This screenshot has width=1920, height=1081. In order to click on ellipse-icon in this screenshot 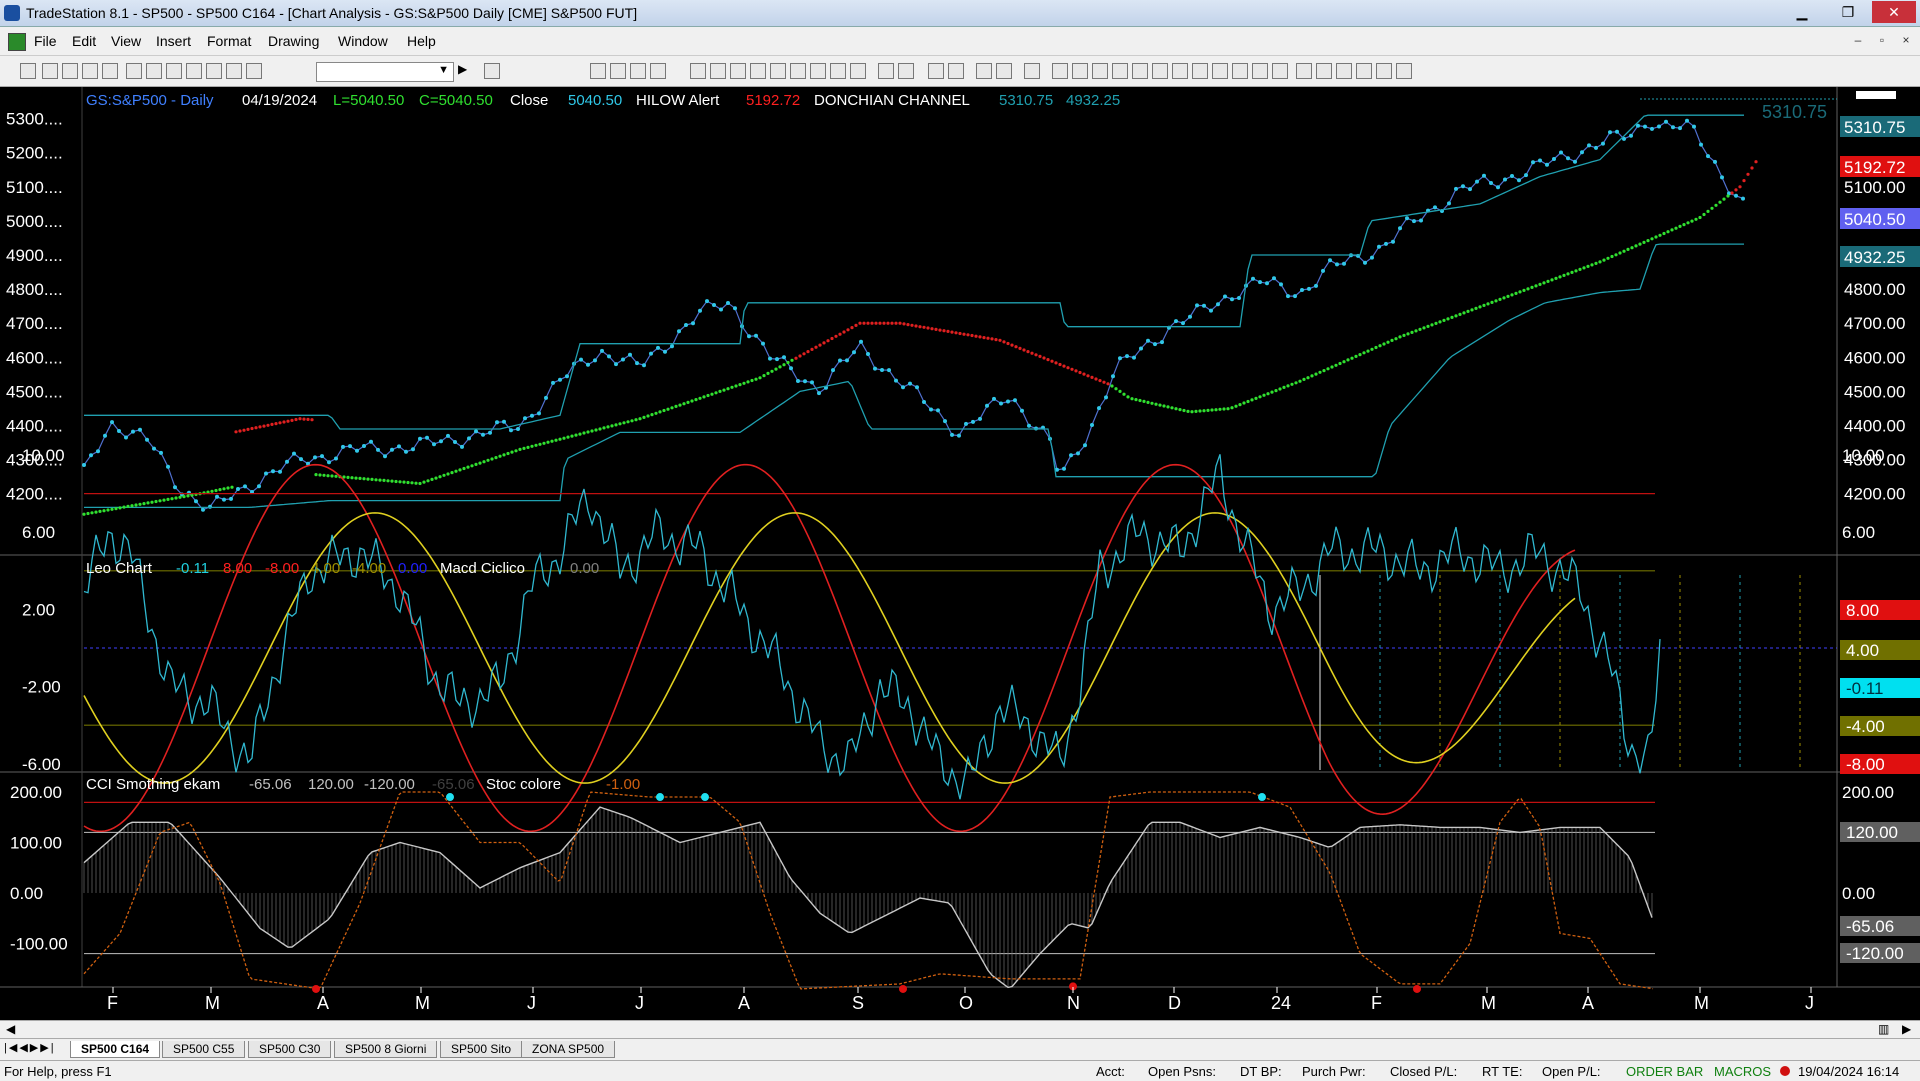, I will do `click(1364, 71)`.